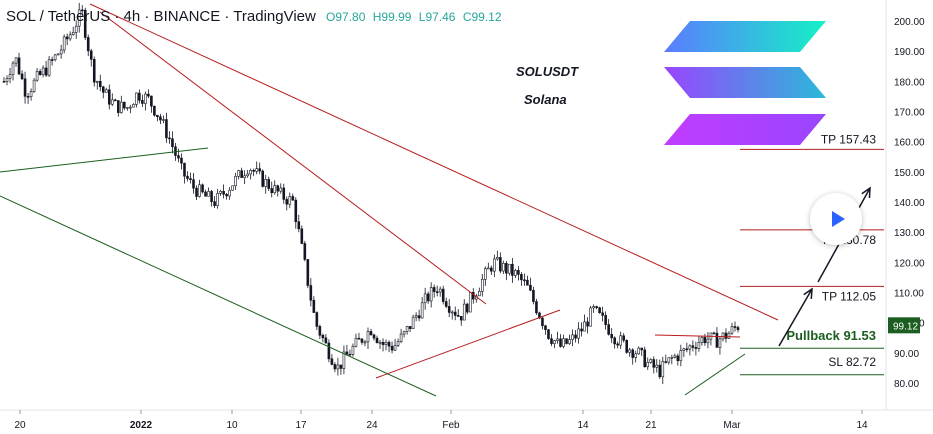 The image size is (933, 434). What do you see at coordinates (20, 425) in the screenshot?
I see `time-tick-label: 20` at bounding box center [20, 425].